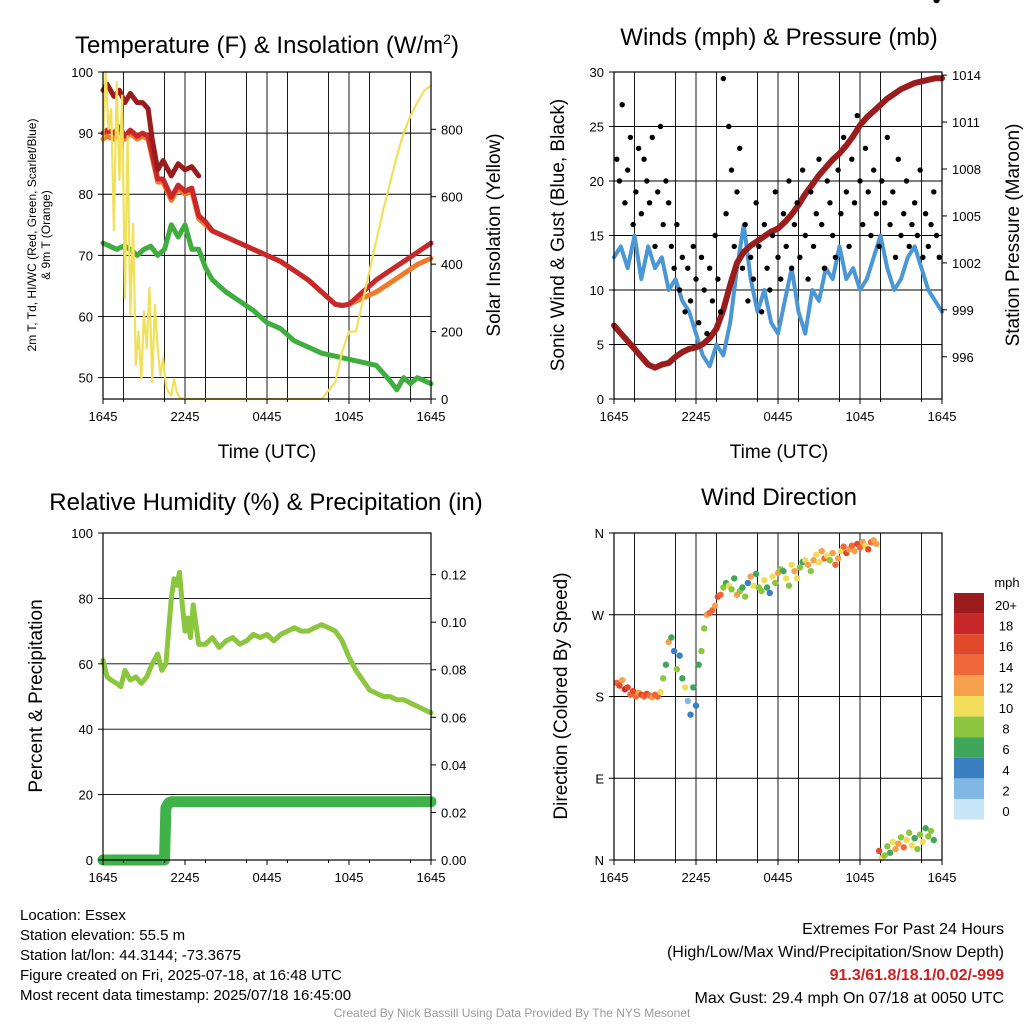 The image size is (1024, 1024). I want to click on speed-legend: 20+ 18 16 14 12 10 8 6 4 2 0, so click(985, 706).